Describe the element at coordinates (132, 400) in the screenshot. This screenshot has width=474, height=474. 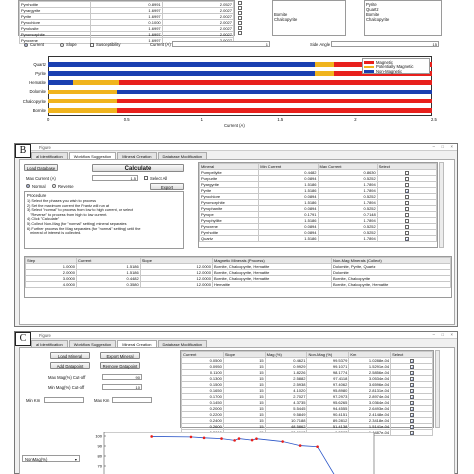
I see `max-km-field` at that location.